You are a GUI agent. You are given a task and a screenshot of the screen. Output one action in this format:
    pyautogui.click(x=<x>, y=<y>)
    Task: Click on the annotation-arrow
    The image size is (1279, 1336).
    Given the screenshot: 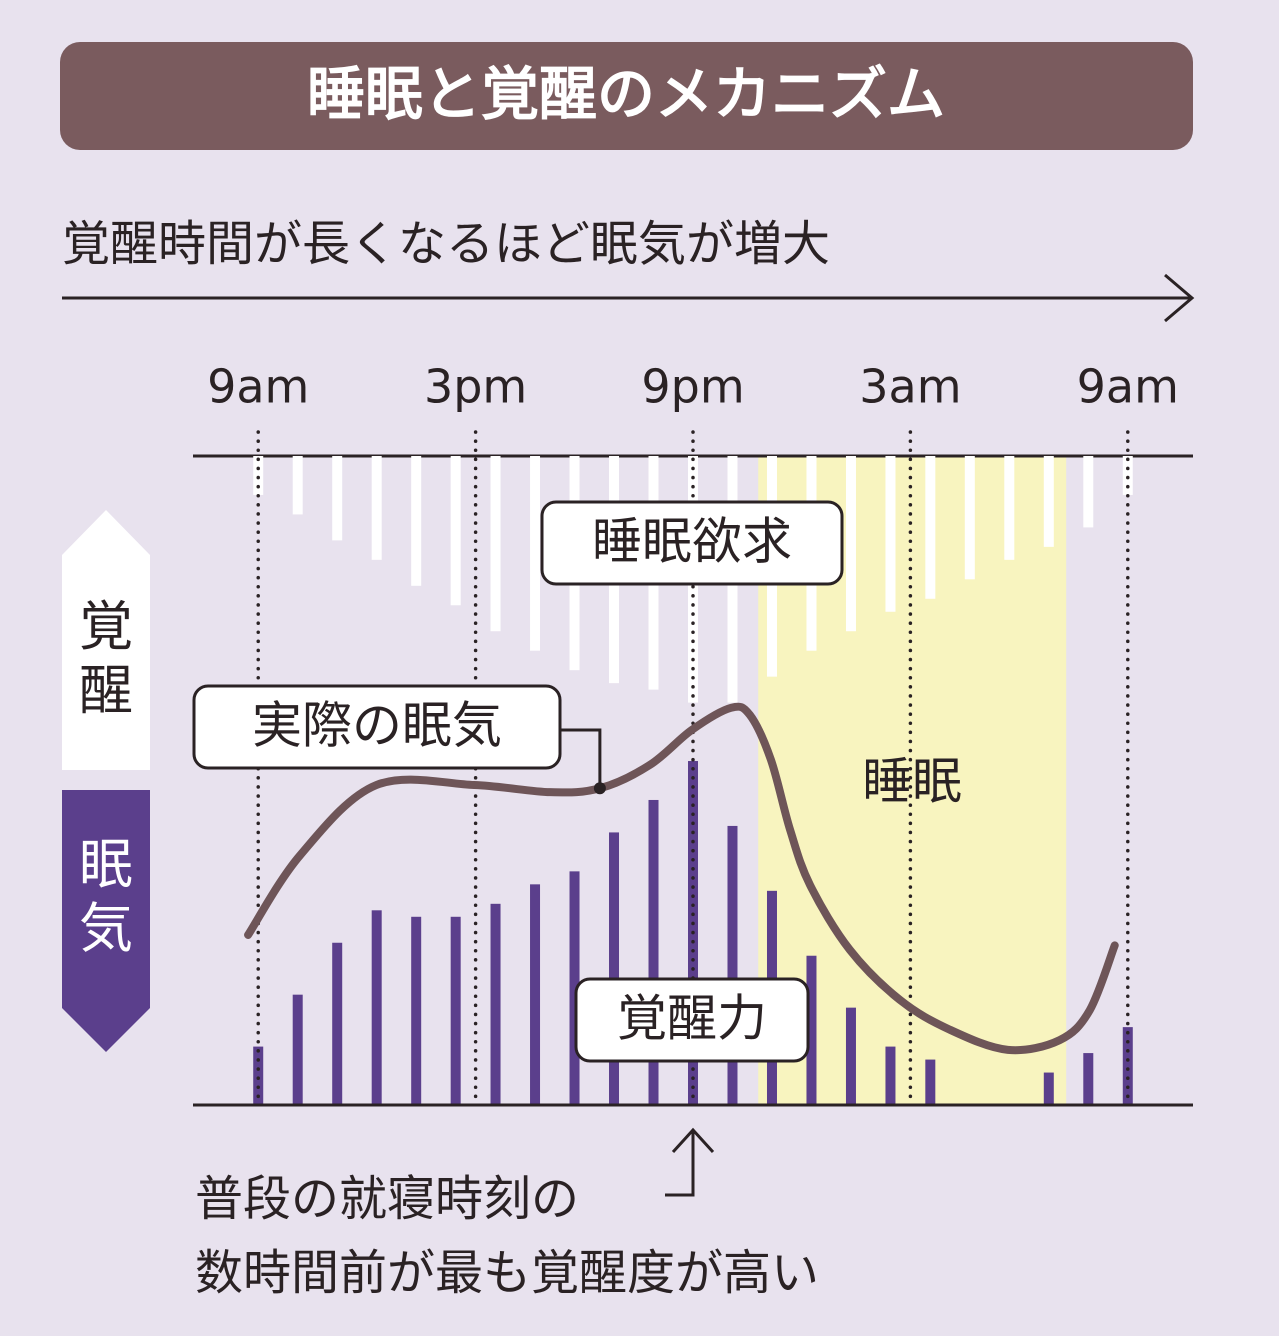 What is the action you would take?
    pyautogui.click(x=680, y=1163)
    